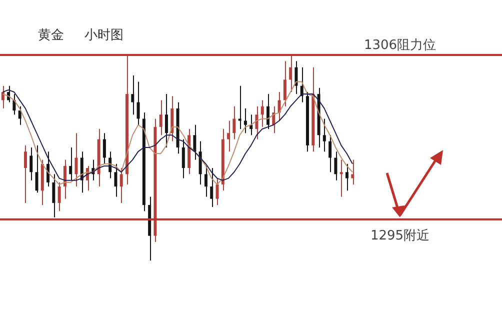  I want to click on ref-line-label: 1306阻力位, so click(400, 45).